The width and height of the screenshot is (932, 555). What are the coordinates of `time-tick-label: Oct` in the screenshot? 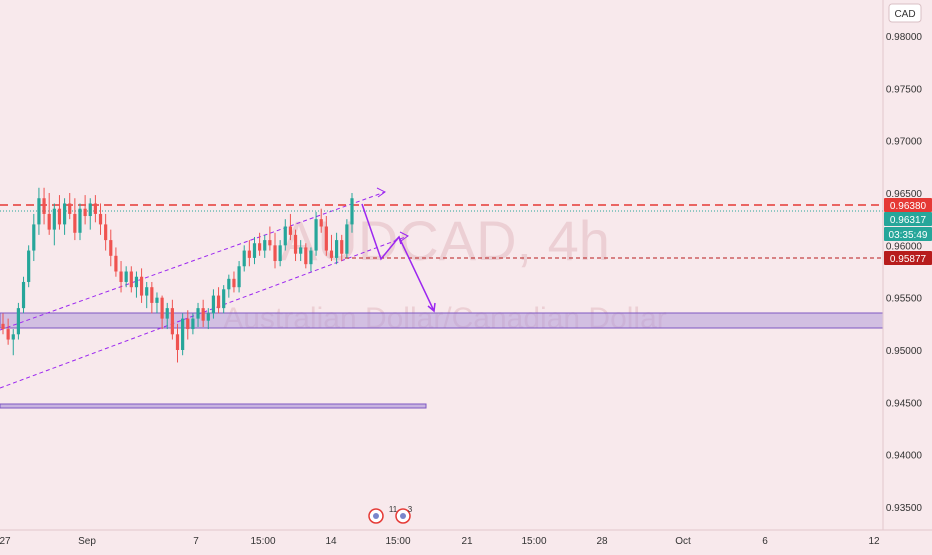 It's located at (683, 541).